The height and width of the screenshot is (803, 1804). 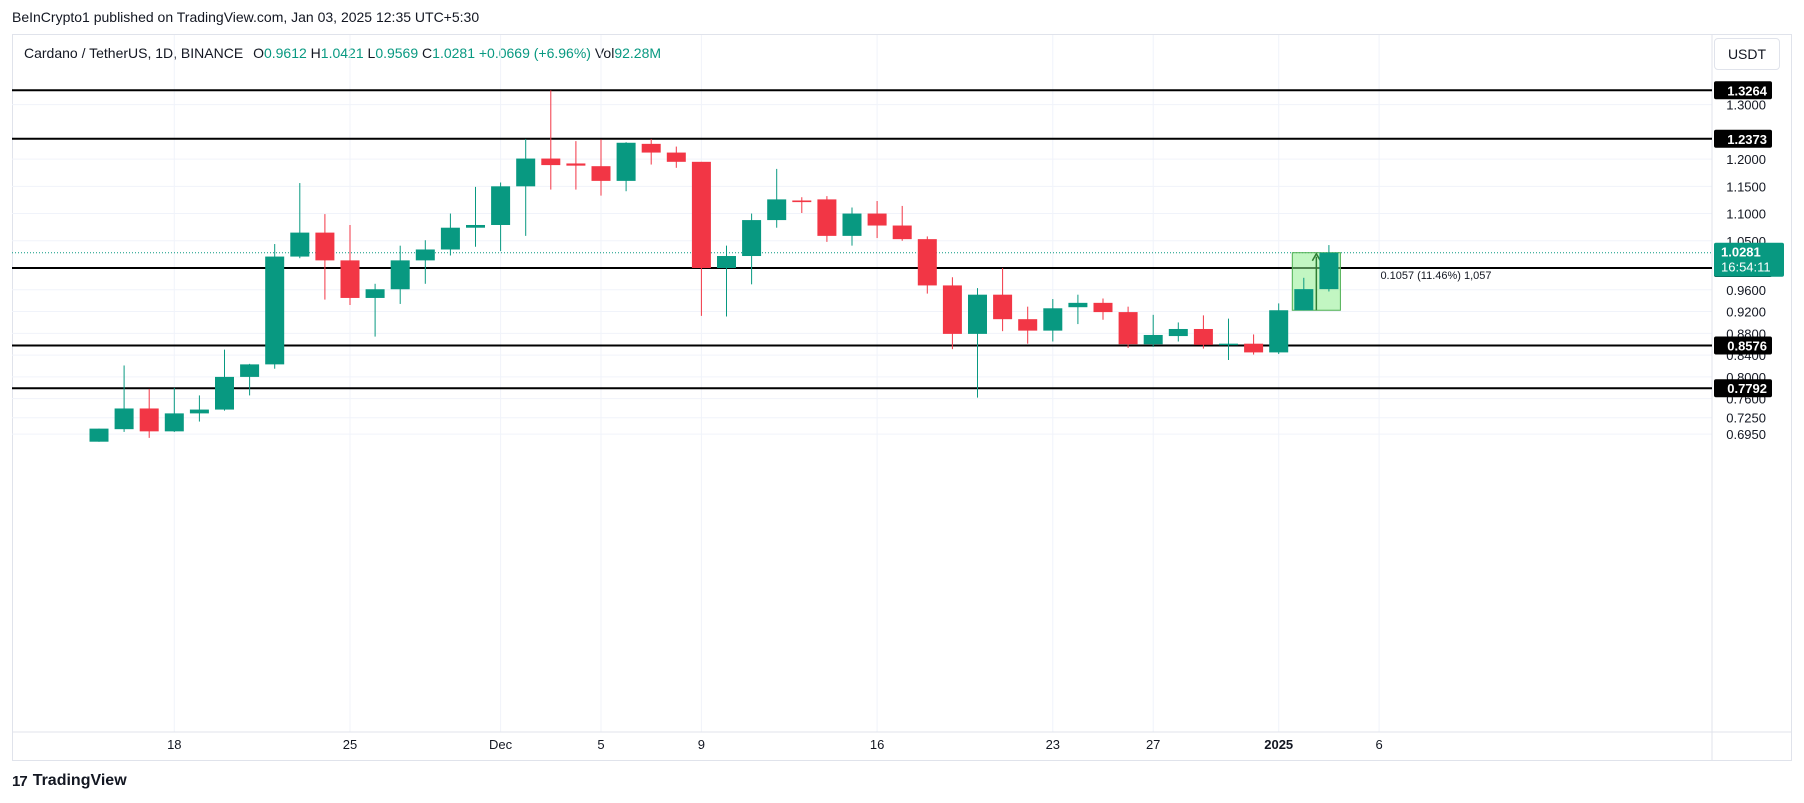 What do you see at coordinates (1746, 186) in the screenshot?
I see `y-tick-label: 1.1500` at bounding box center [1746, 186].